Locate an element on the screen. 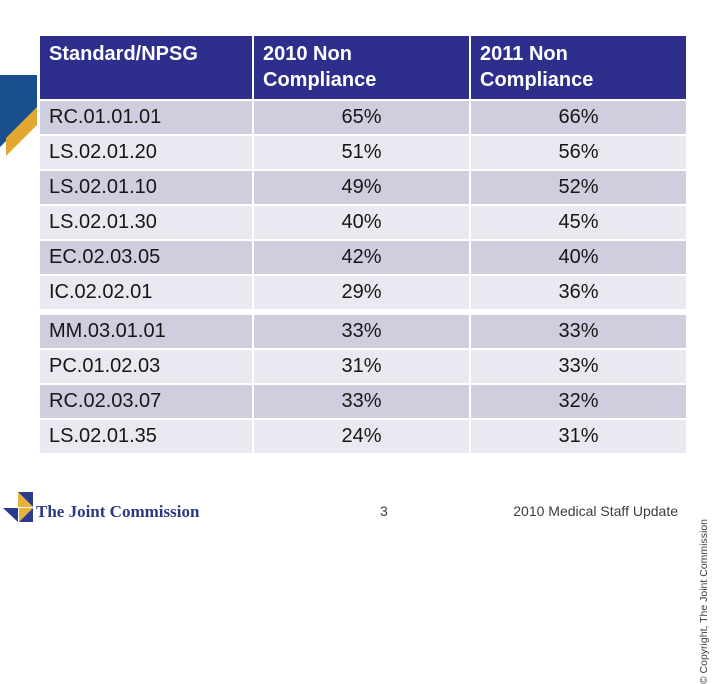 This screenshot has width=720, height=684. standard-cell: LS.02.01.30 is located at coordinates (146, 222).